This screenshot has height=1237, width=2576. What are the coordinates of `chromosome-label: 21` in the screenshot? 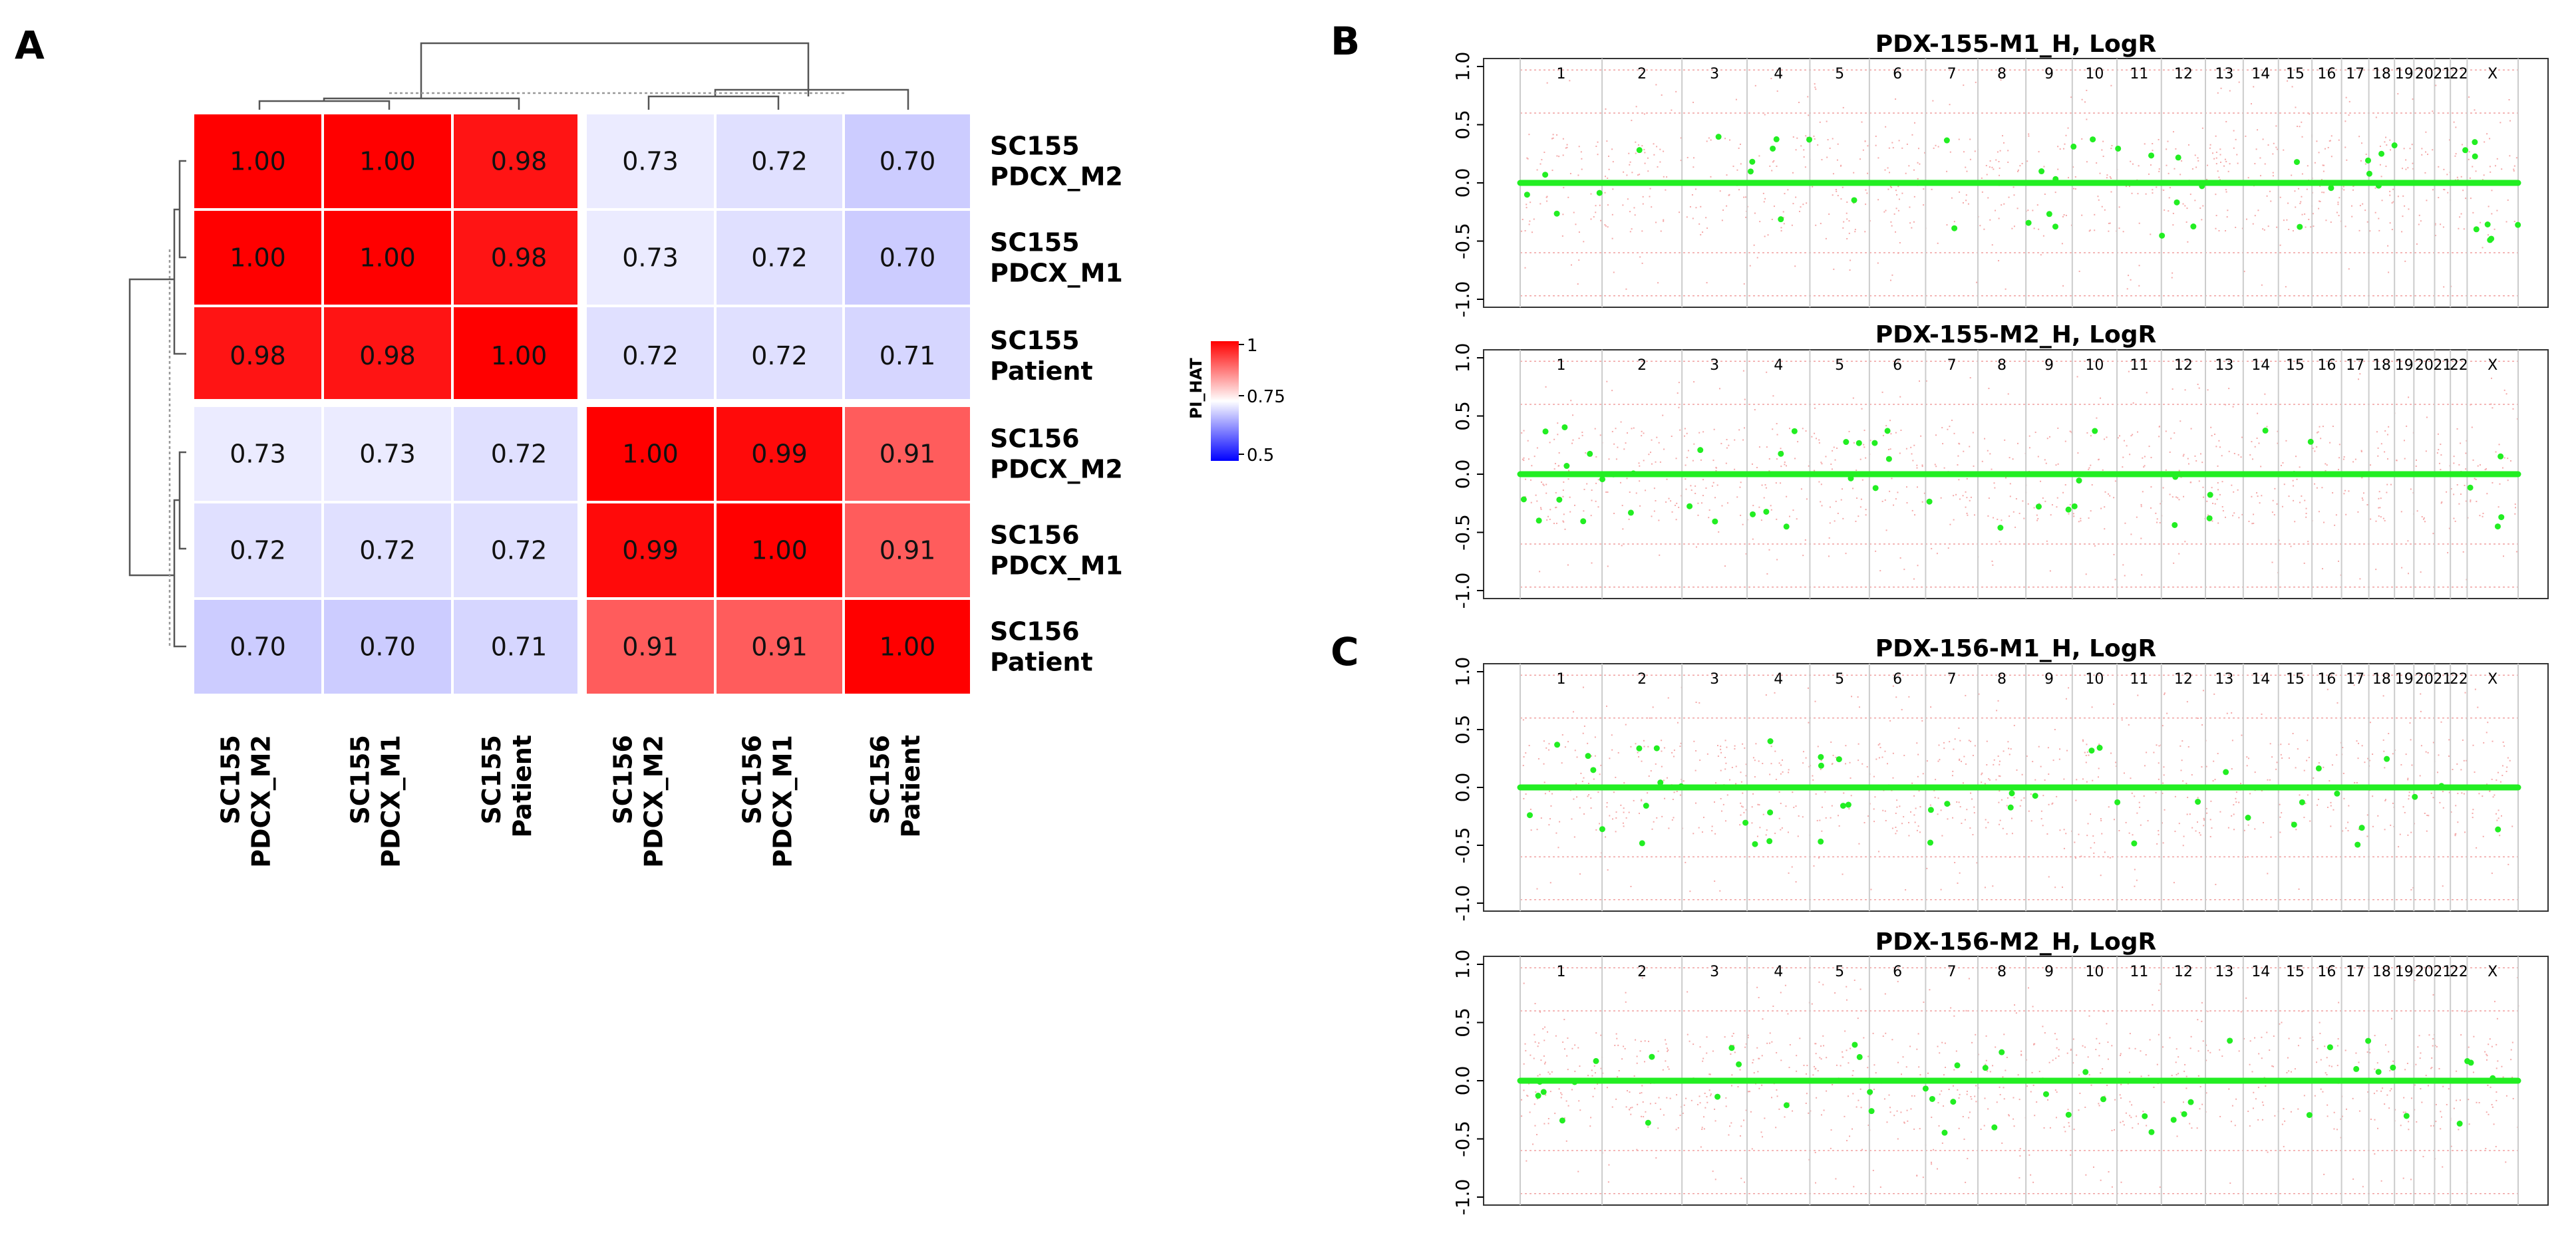 It's located at (2442, 74).